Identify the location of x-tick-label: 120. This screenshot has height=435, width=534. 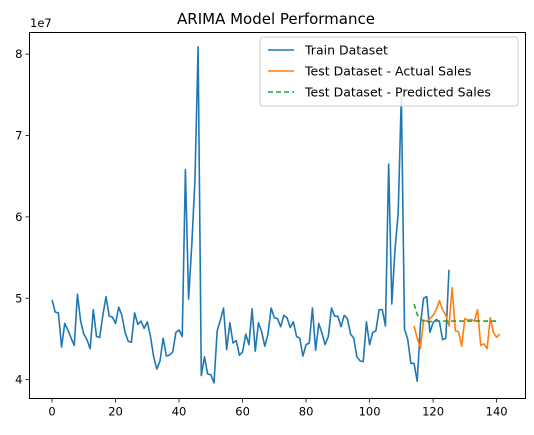
(433, 412).